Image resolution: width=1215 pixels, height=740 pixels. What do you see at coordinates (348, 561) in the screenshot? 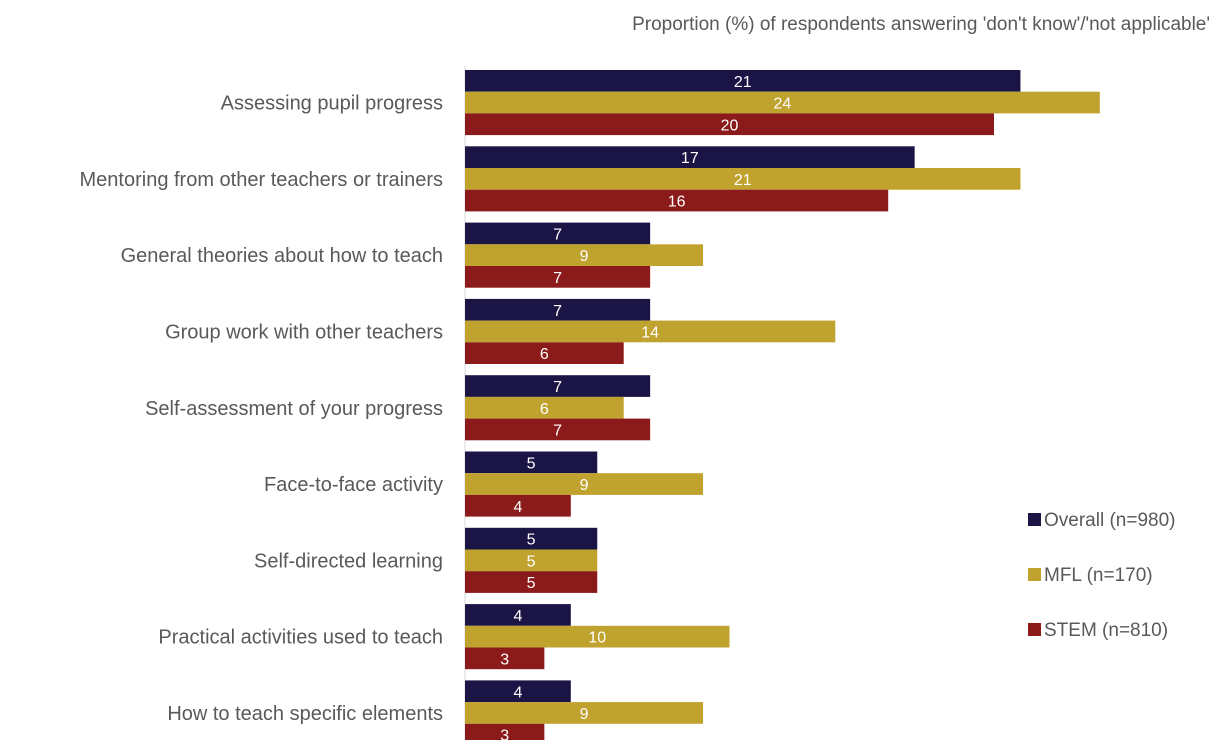
I see `category-label: Self-directed learning` at bounding box center [348, 561].